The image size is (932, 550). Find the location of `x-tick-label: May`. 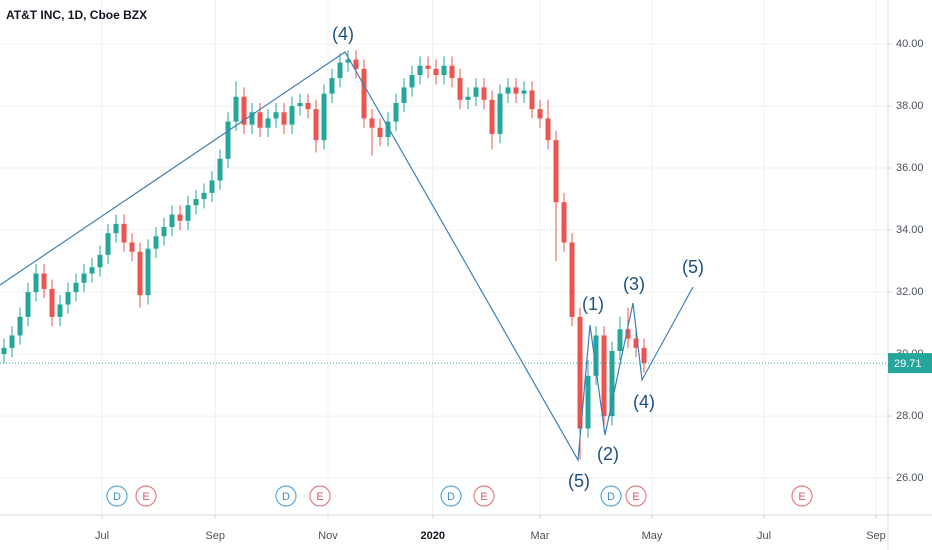

x-tick-label: May is located at coordinates (652, 536).